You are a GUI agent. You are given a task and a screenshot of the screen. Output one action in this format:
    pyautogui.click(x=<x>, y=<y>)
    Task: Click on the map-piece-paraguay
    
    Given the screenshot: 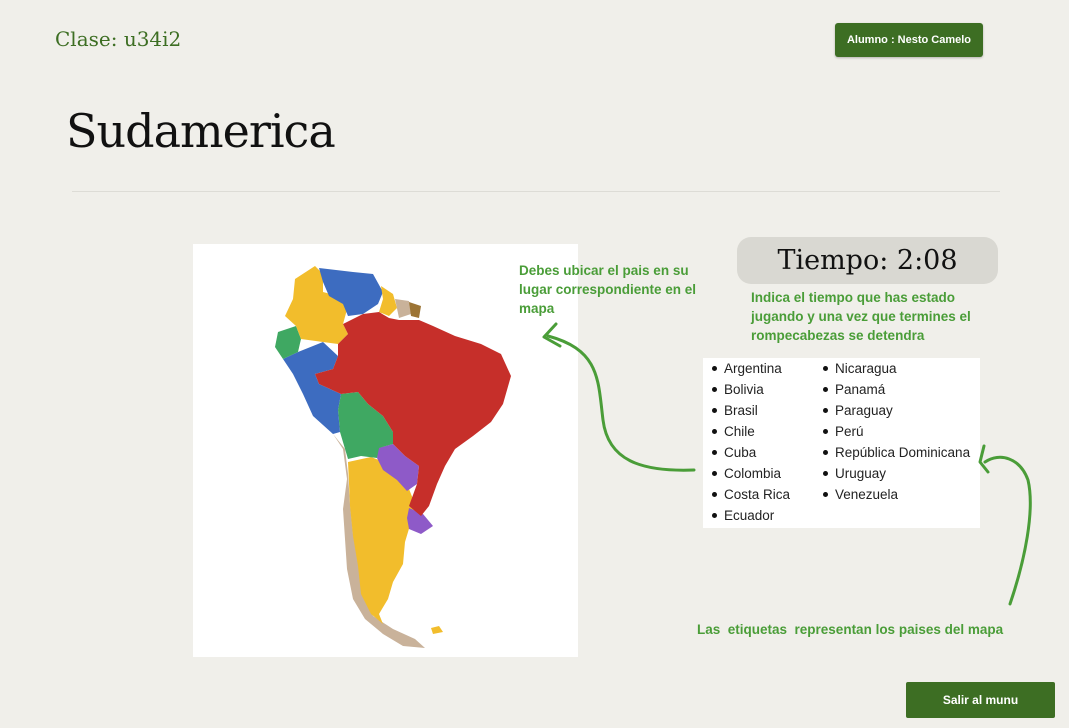 What is the action you would take?
    pyautogui.click(x=398, y=467)
    